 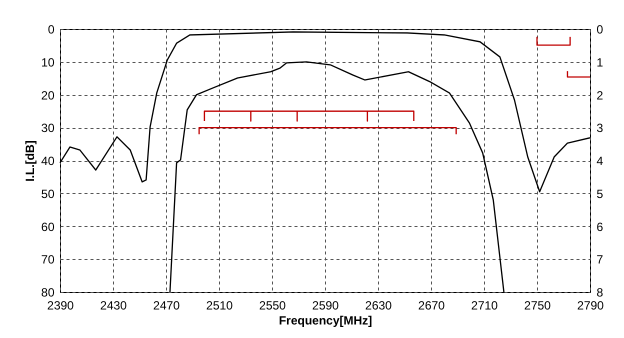 I want to click on x-tick-label: 2550, so click(x=272, y=305).